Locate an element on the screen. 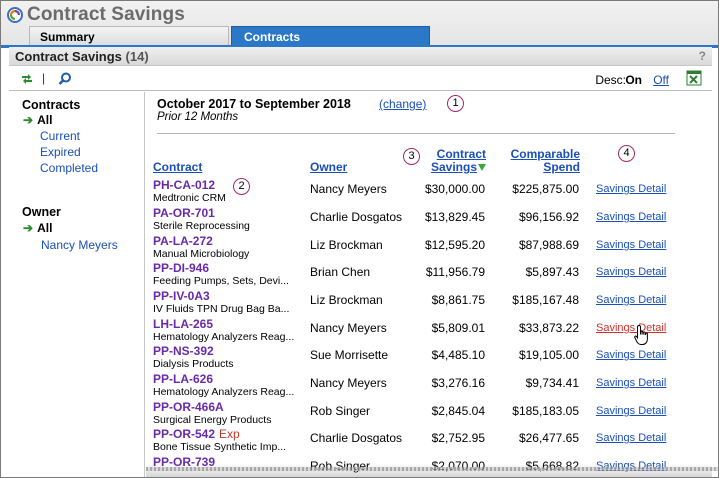  comparable-spend-value: $87,988.69 is located at coordinates (548, 245).